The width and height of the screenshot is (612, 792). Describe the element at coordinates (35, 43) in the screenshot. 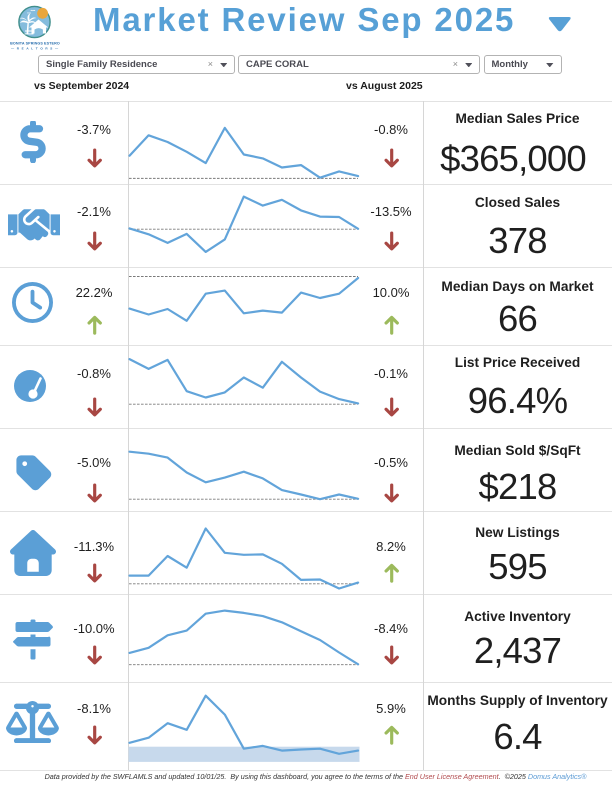

I see `svg-text: BONITA SPRINGS ESTERO` at that location.